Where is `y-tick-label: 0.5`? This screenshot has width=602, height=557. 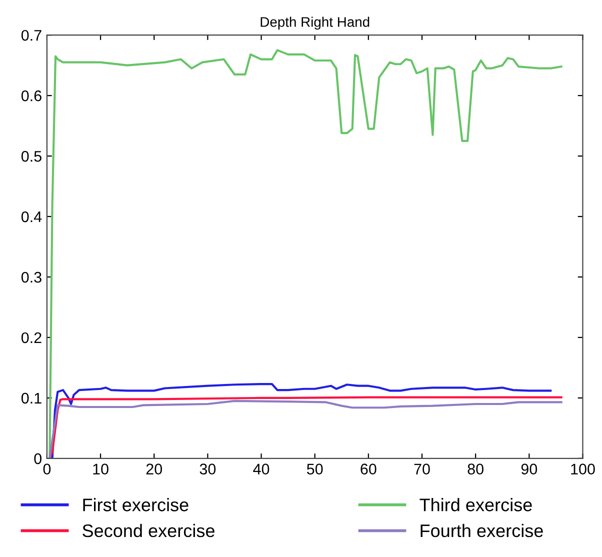
y-tick-label: 0.5 is located at coordinates (31, 156).